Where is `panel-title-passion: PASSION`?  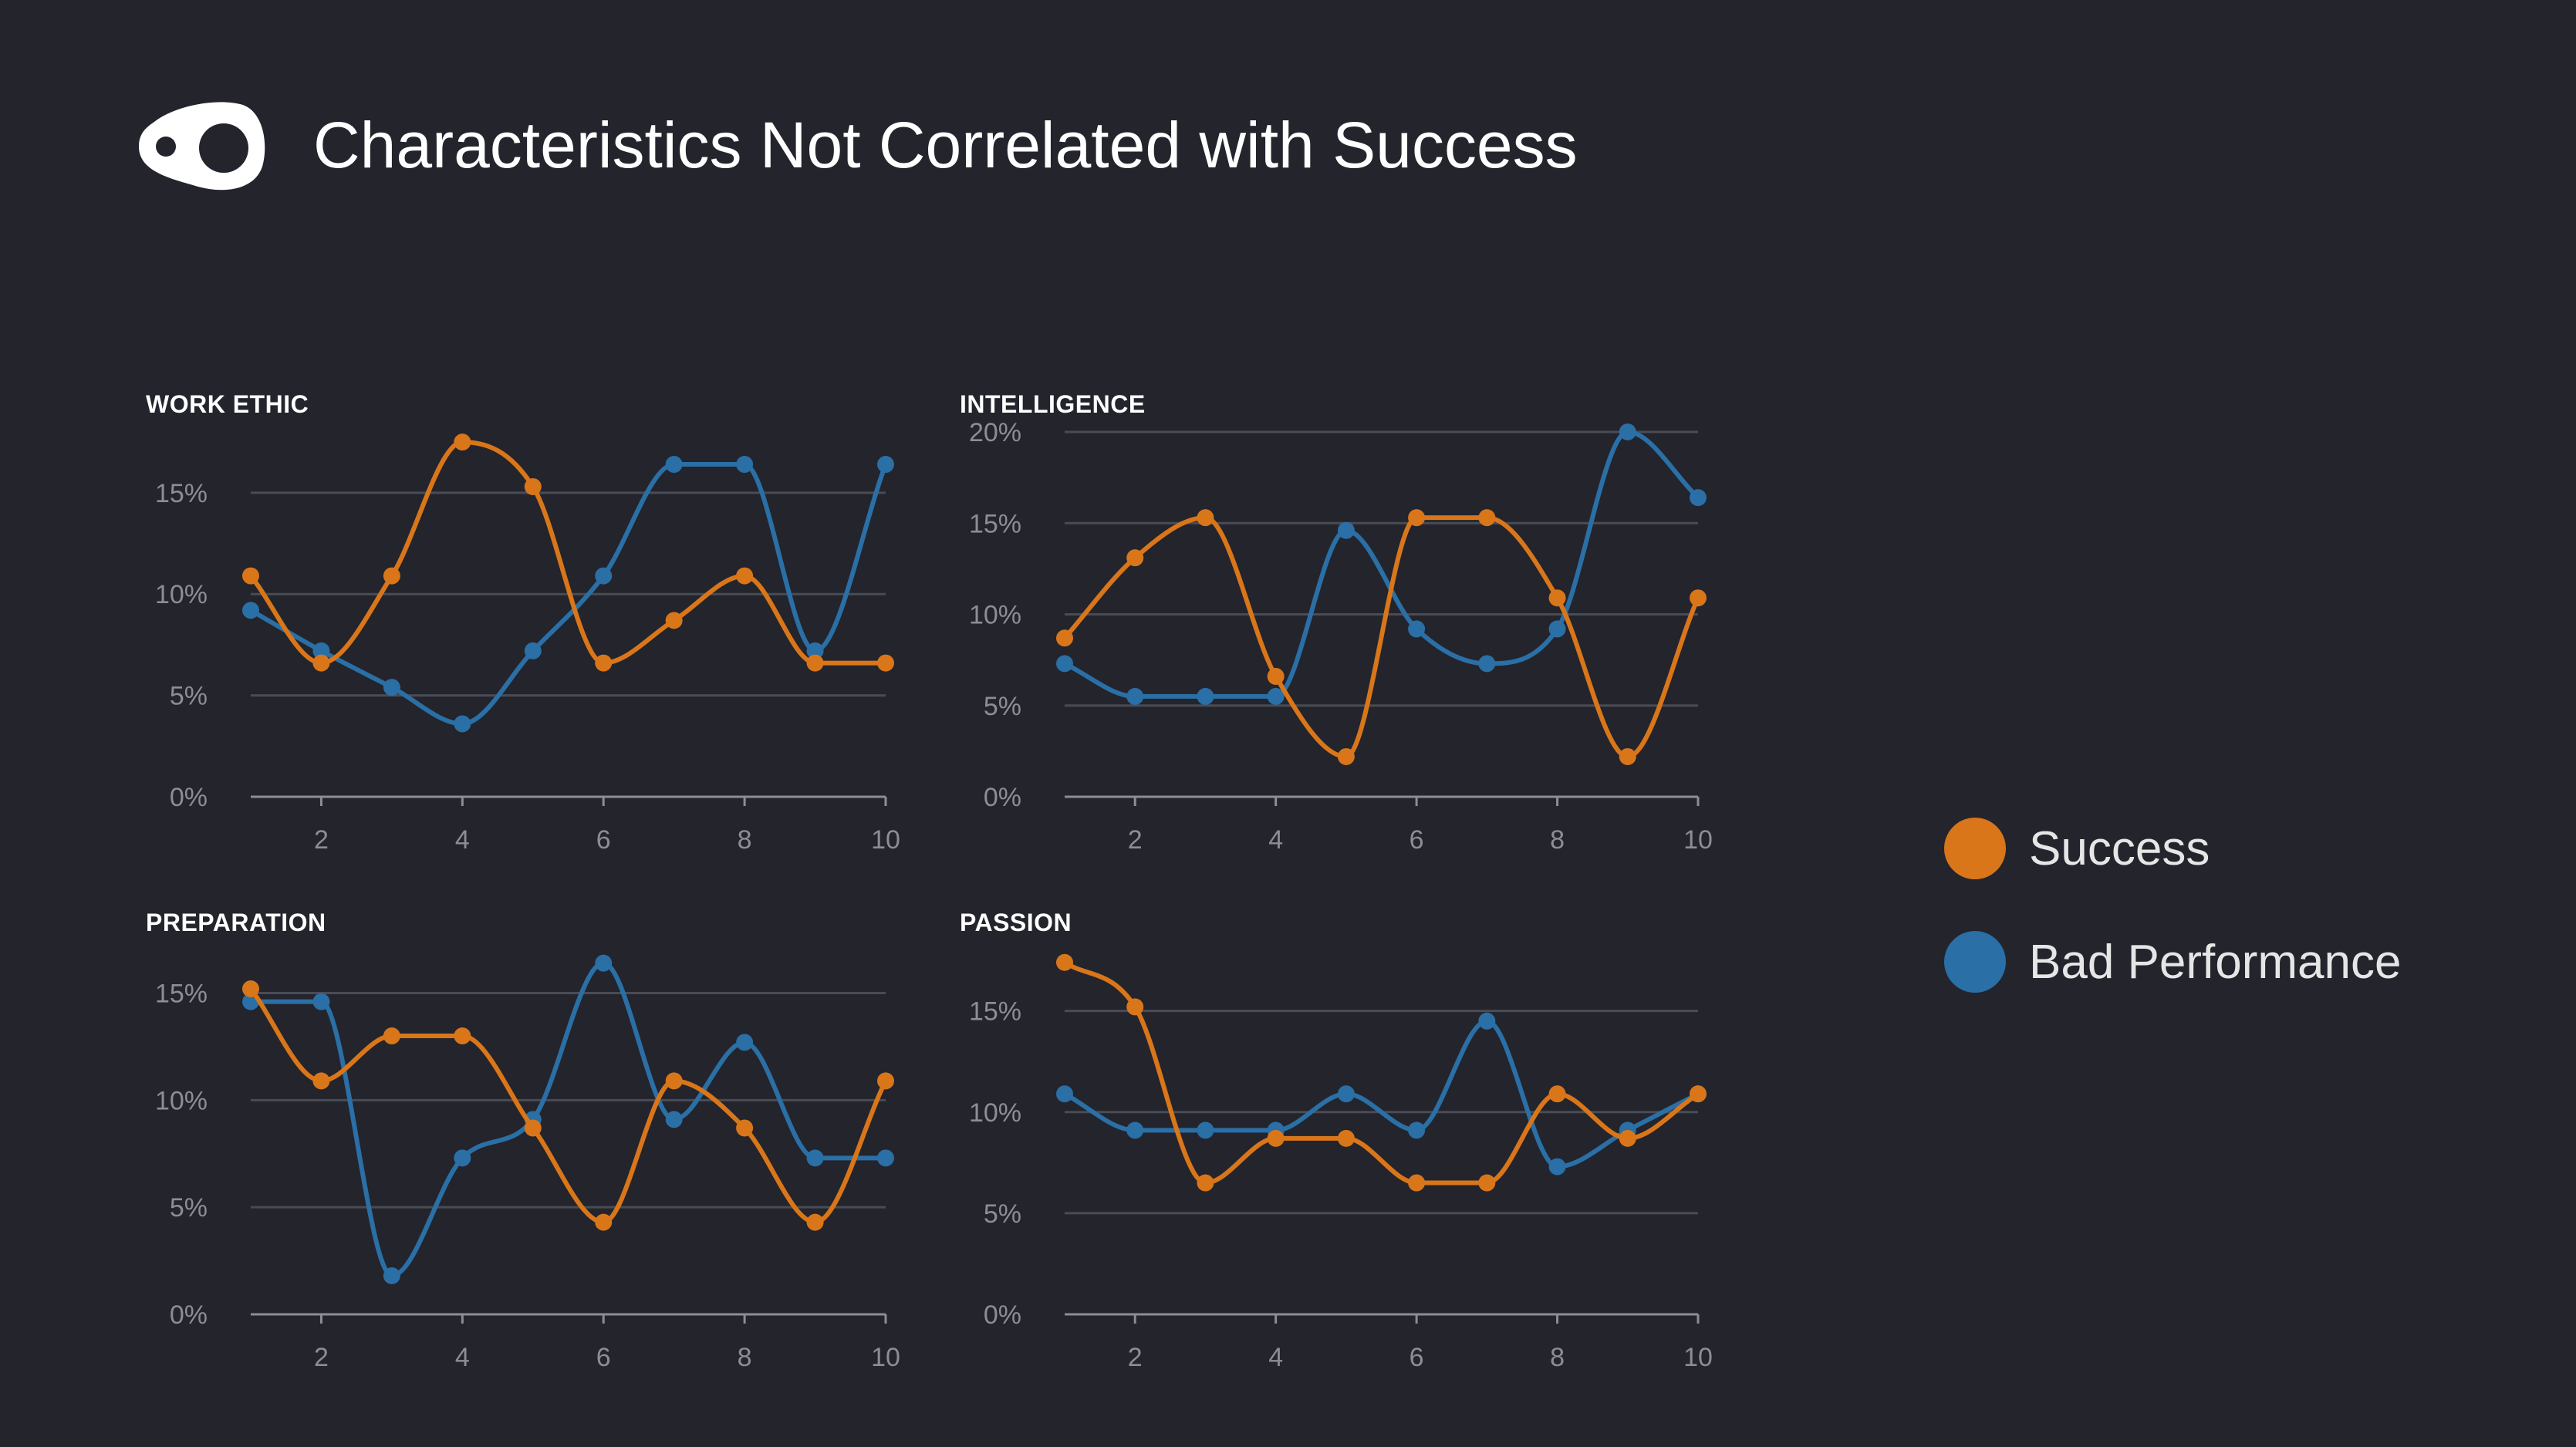
panel-title-passion: PASSION is located at coordinates (1016, 923).